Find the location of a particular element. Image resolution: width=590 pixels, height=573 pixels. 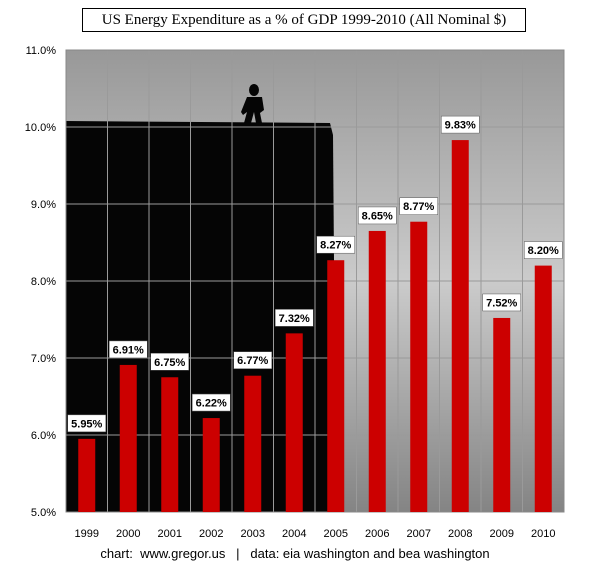

data-label-2007: 8.77% is located at coordinates (418, 207).